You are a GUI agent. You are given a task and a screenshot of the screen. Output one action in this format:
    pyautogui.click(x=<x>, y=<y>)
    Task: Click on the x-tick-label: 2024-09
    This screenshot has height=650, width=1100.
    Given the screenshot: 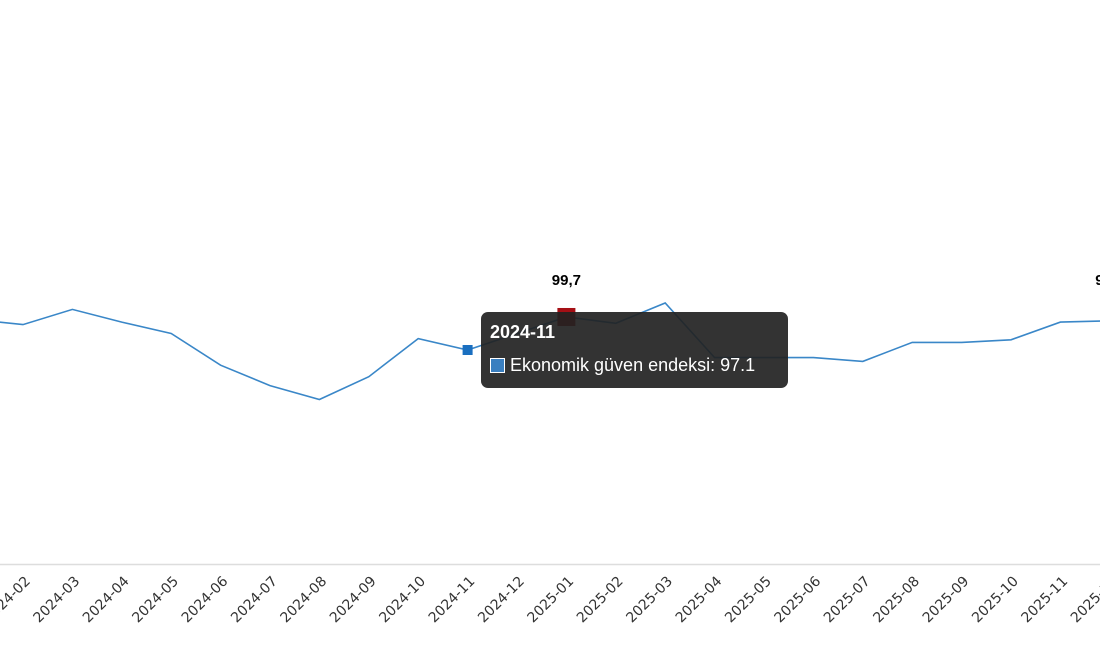 What is the action you would take?
    pyautogui.click(x=353, y=600)
    